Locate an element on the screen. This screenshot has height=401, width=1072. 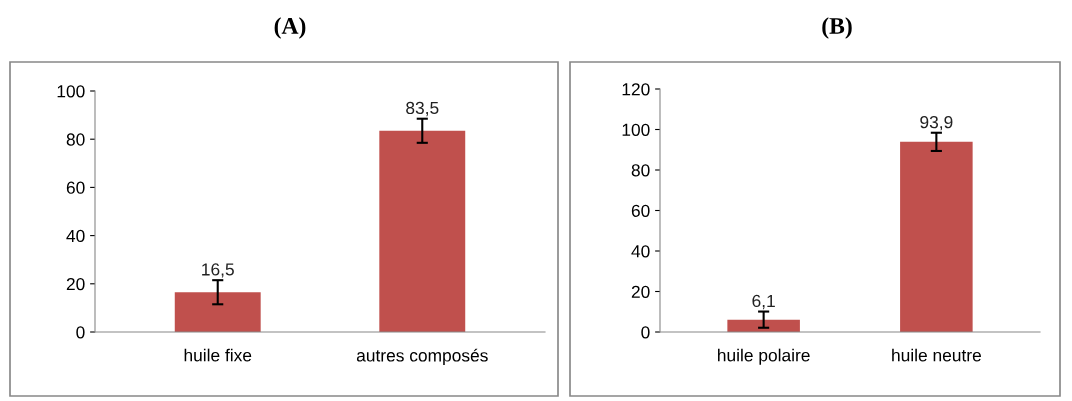
data-label: 93,9 is located at coordinates (936, 123).